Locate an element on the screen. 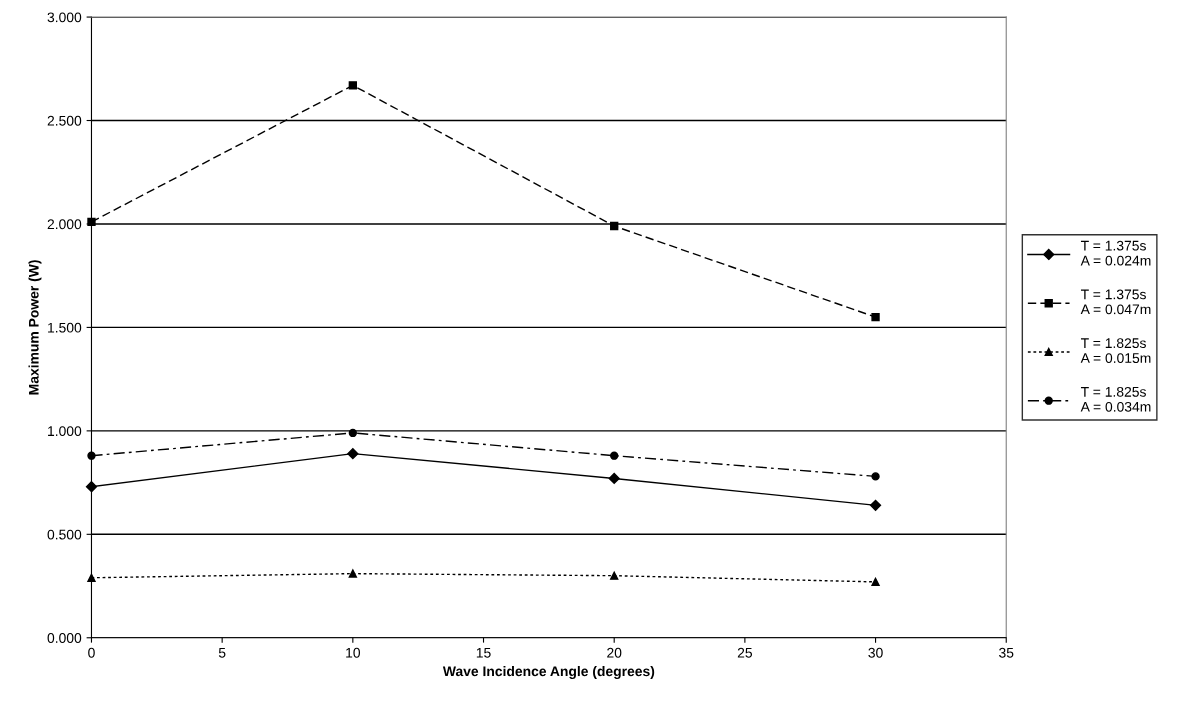 This screenshot has height=711, width=1188. legend-label: T = 1.375s A = 0.024m is located at coordinates (1115, 253).